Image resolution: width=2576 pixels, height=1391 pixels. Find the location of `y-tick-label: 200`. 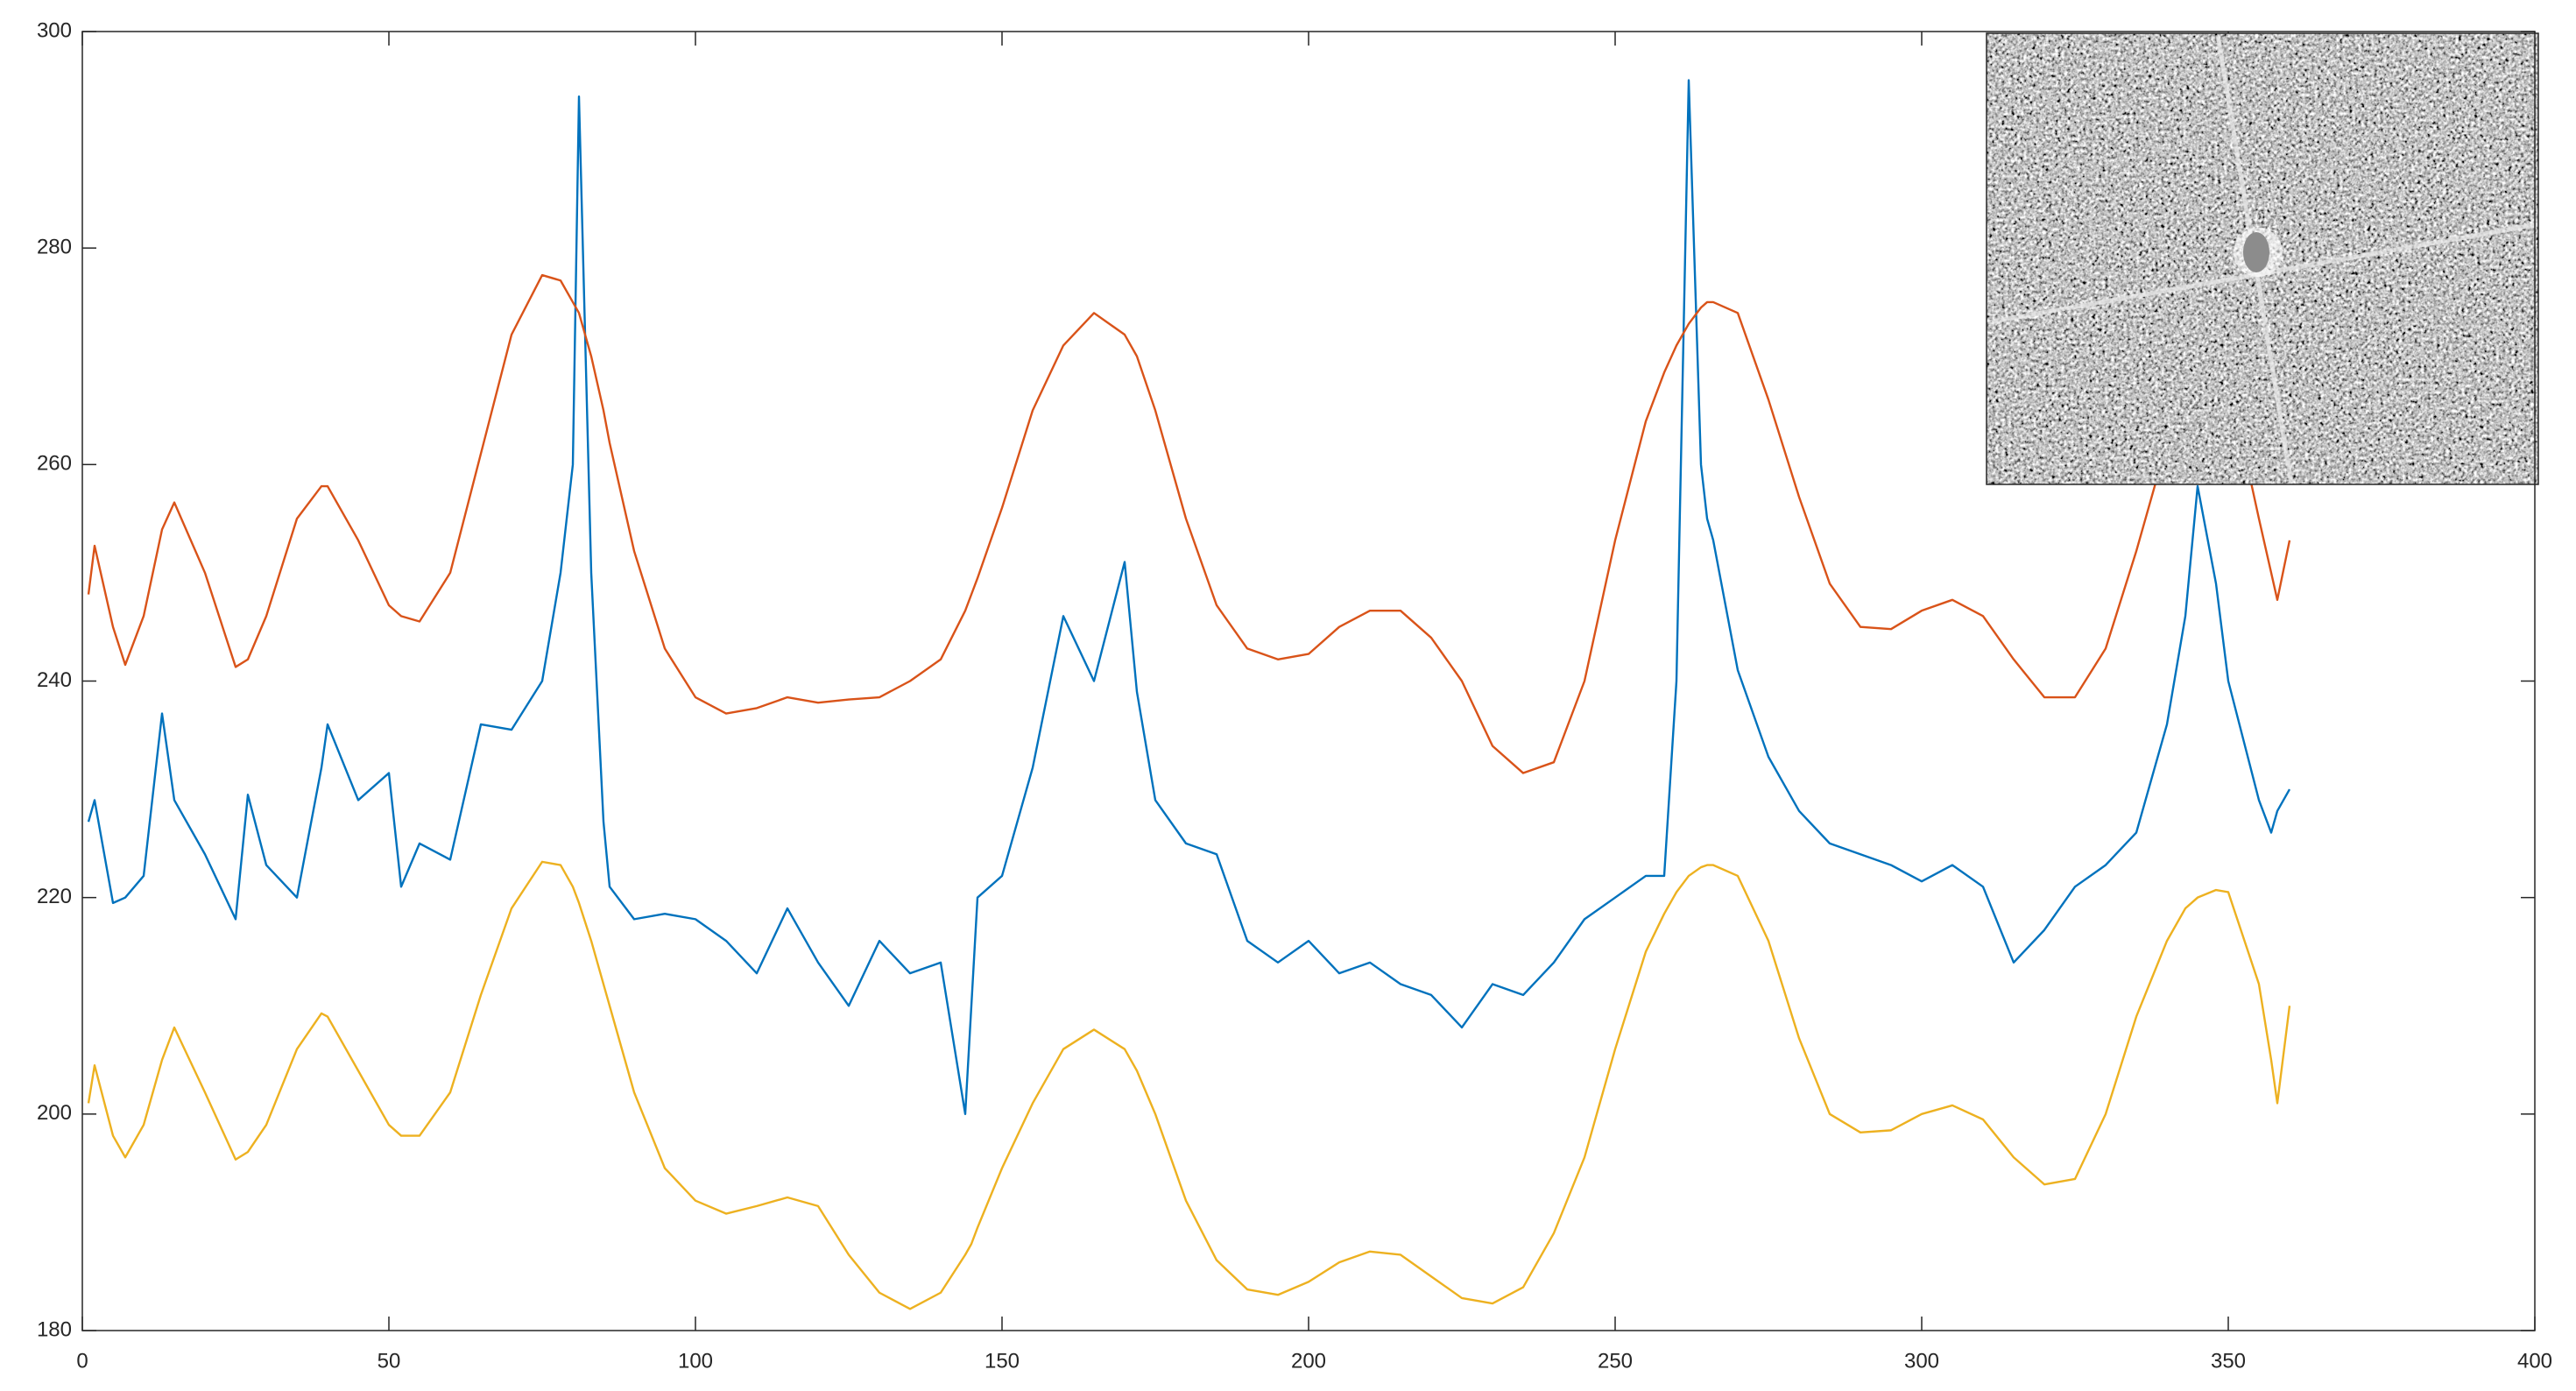

y-tick-label: 200 is located at coordinates (54, 1113).